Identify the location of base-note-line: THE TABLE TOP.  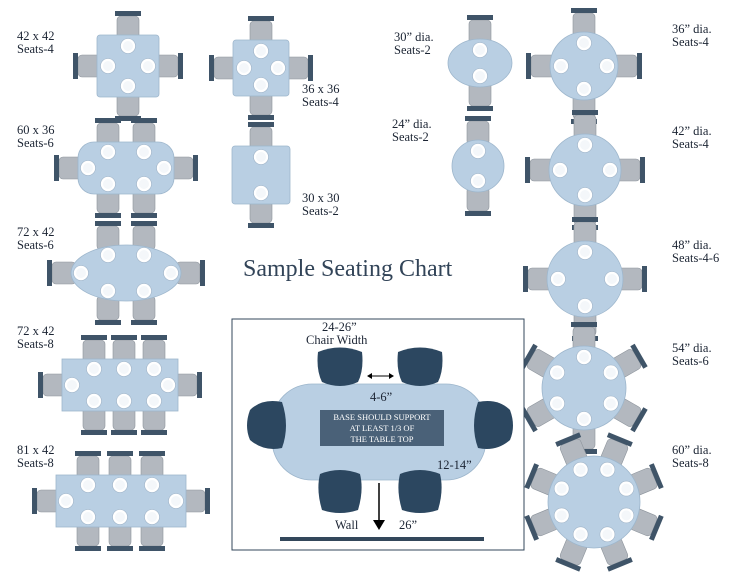
(382, 439).